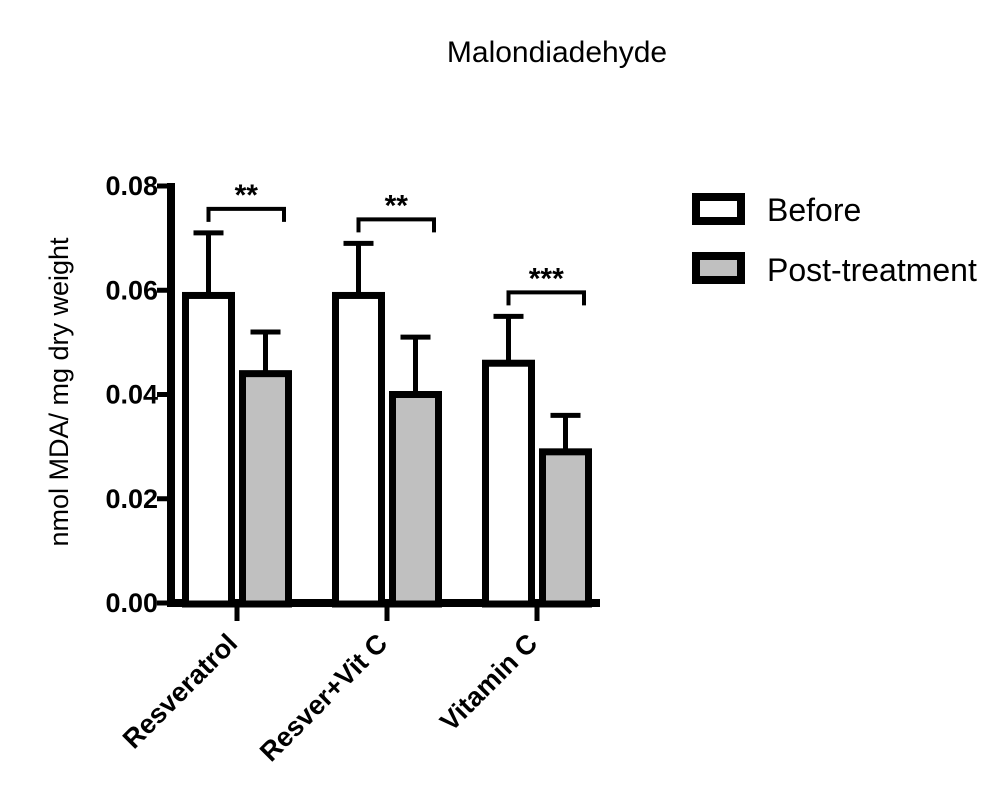 This screenshot has width=1000, height=793. What do you see at coordinates (872, 270) in the screenshot?
I see `legend-label-post-treatment: Post-treatment` at bounding box center [872, 270].